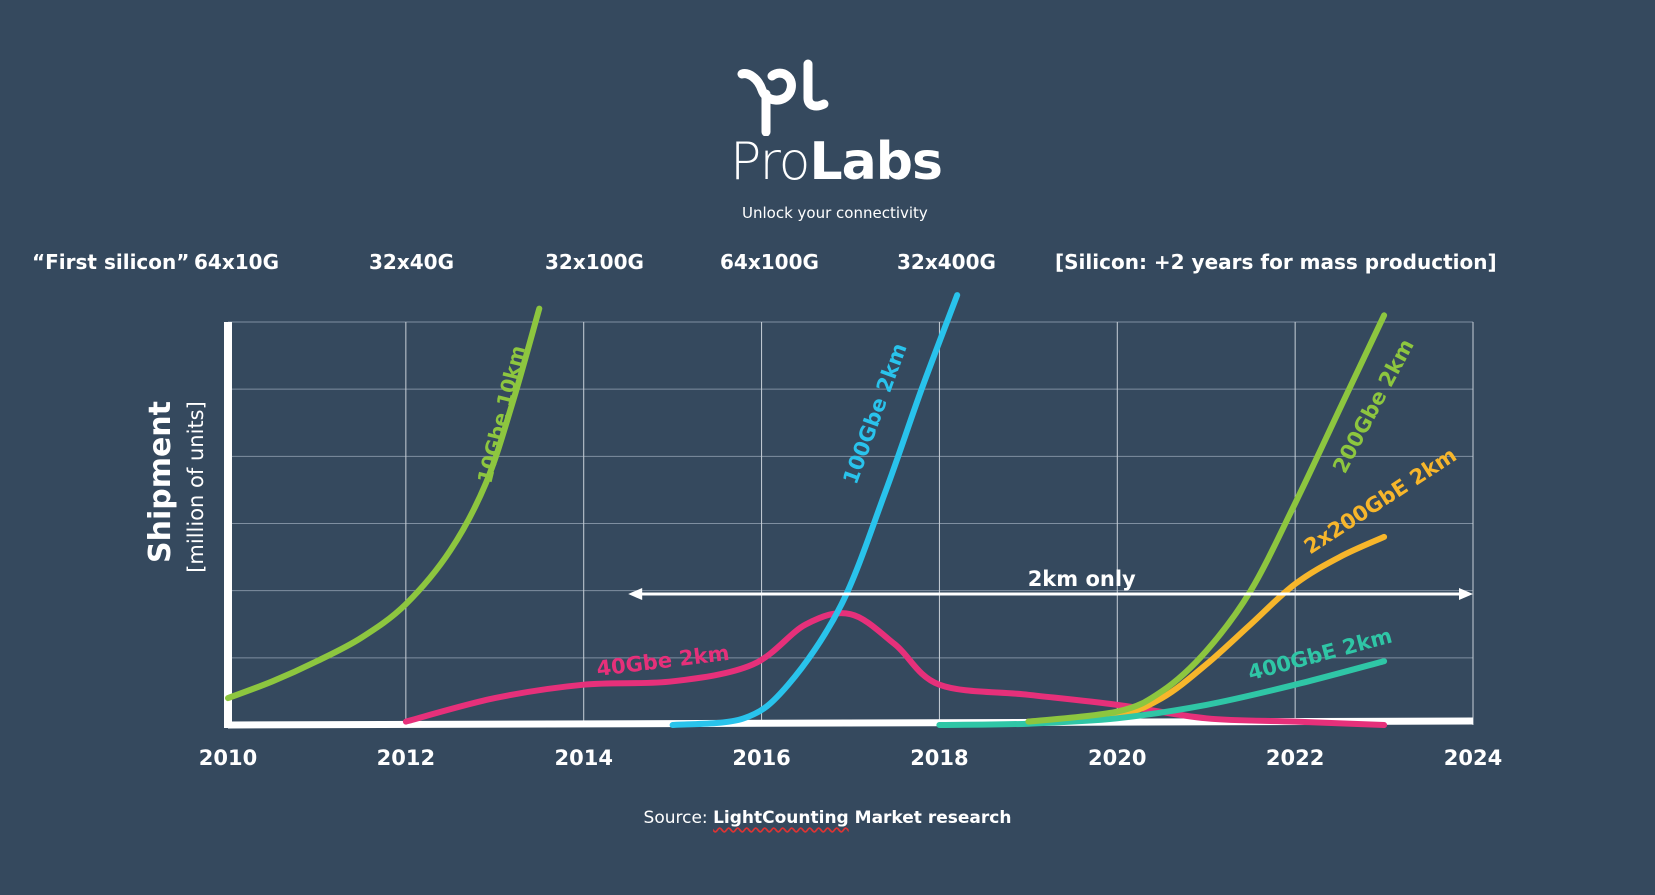 Image resolution: width=1655 pixels, height=895 pixels. Describe the element at coordinates (939, 758) in the screenshot. I see `x-tick-label: 2018` at that location.